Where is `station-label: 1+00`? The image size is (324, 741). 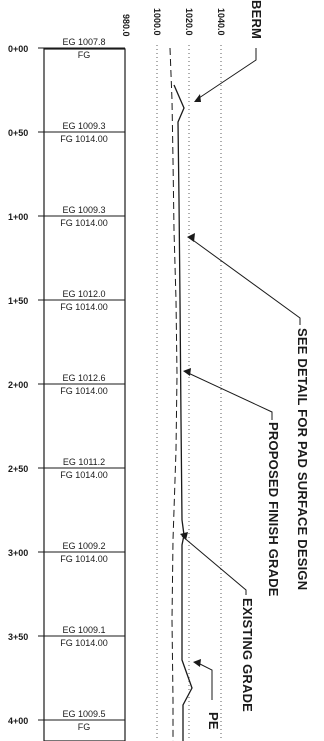
station-label: 1+00 is located at coordinates (18, 217).